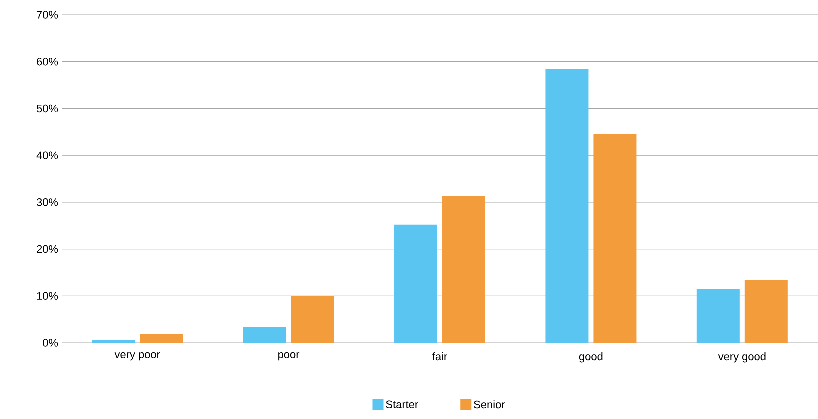  Describe the element at coordinates (47, 108) in the screenshot. I see `y-tick-label: 50%` at that location.